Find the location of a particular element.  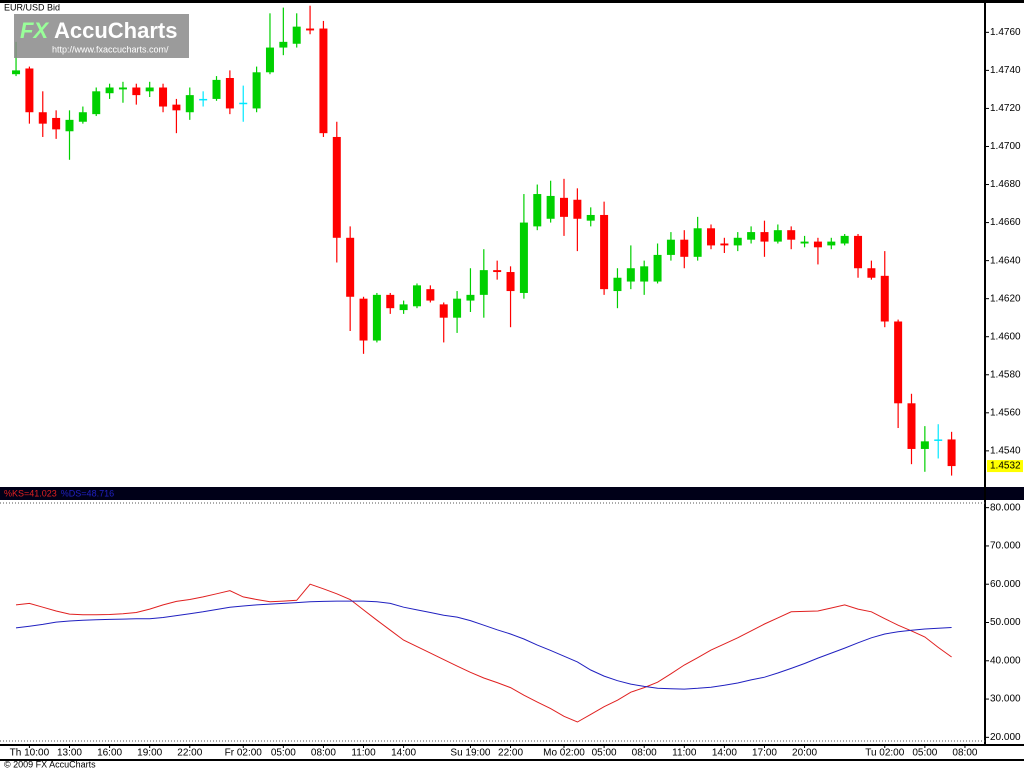

x-tick-label: 19:00 is located at coordinates (149, 753).